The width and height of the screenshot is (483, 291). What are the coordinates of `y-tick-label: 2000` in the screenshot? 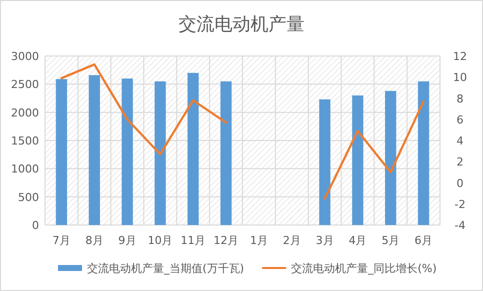 It's located at (25, 113).